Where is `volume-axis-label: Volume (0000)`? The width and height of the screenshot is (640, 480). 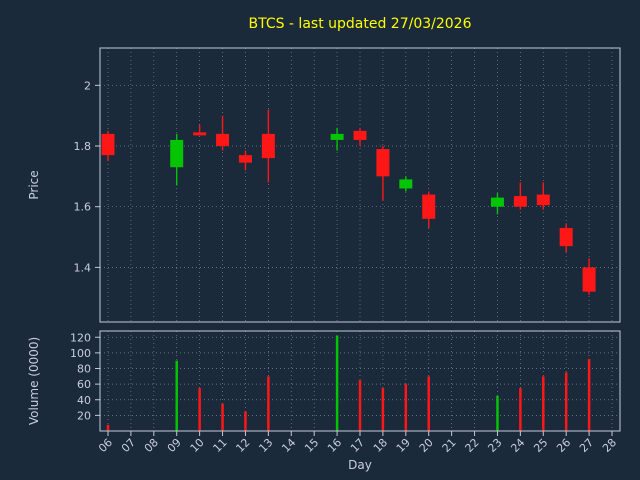
volume-axis-label: Volume (0000) is located at coordinates (34, 381).